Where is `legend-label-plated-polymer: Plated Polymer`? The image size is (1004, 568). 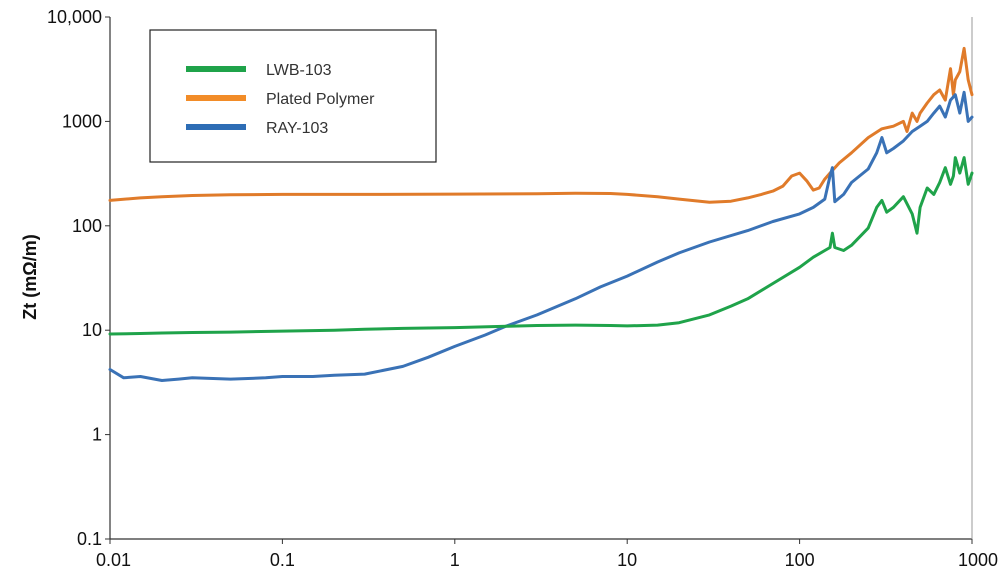 legend-label-plated-polymer: Plated Polymer is located at coordinates (320, 99).